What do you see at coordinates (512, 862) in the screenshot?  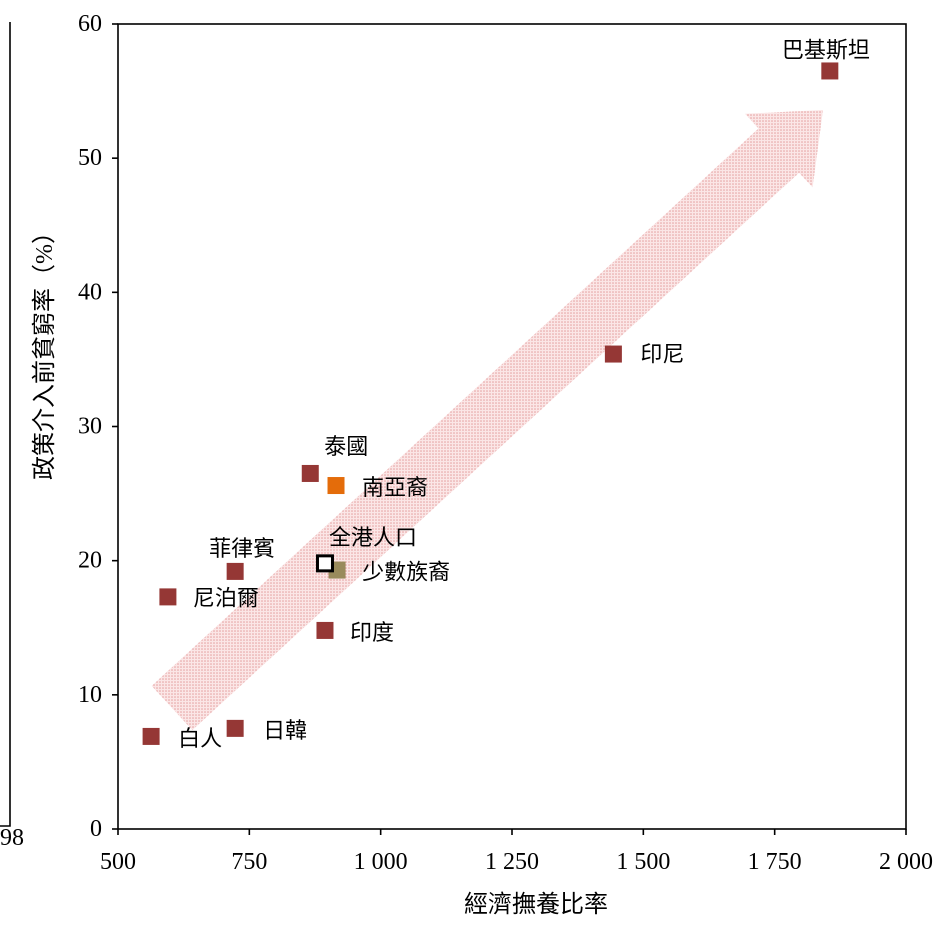 I see `x-tick-label: 1 250` at bounding box center [512, 862].